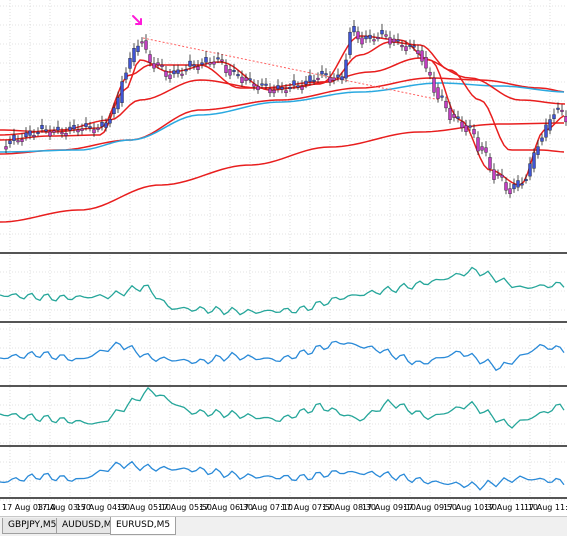 This screenshot has height=536, width=567. What do you see at coordinates (545, 507) in the screenshot?
I see `time-label: 17 Aug 11:50` at bounding box center [545, 507].